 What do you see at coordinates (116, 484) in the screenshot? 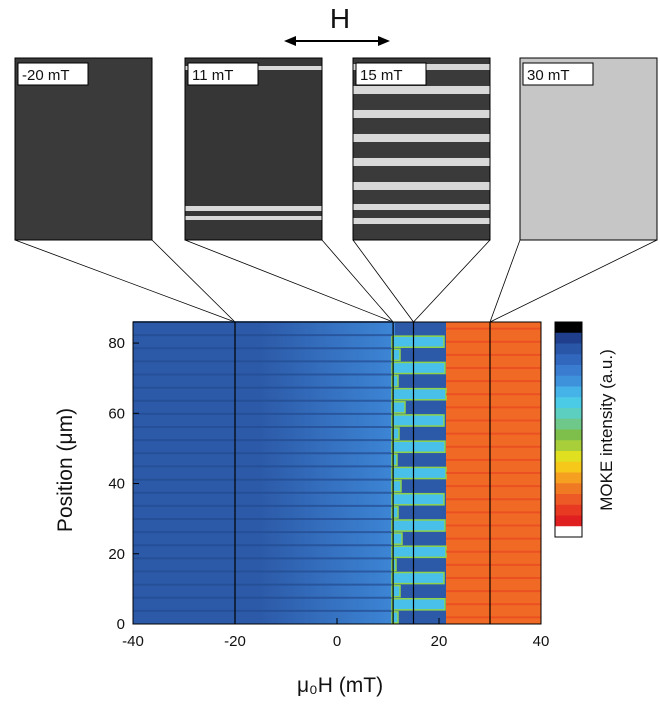
I see `y-tick-label: 40` at bounding box center [116, 484].